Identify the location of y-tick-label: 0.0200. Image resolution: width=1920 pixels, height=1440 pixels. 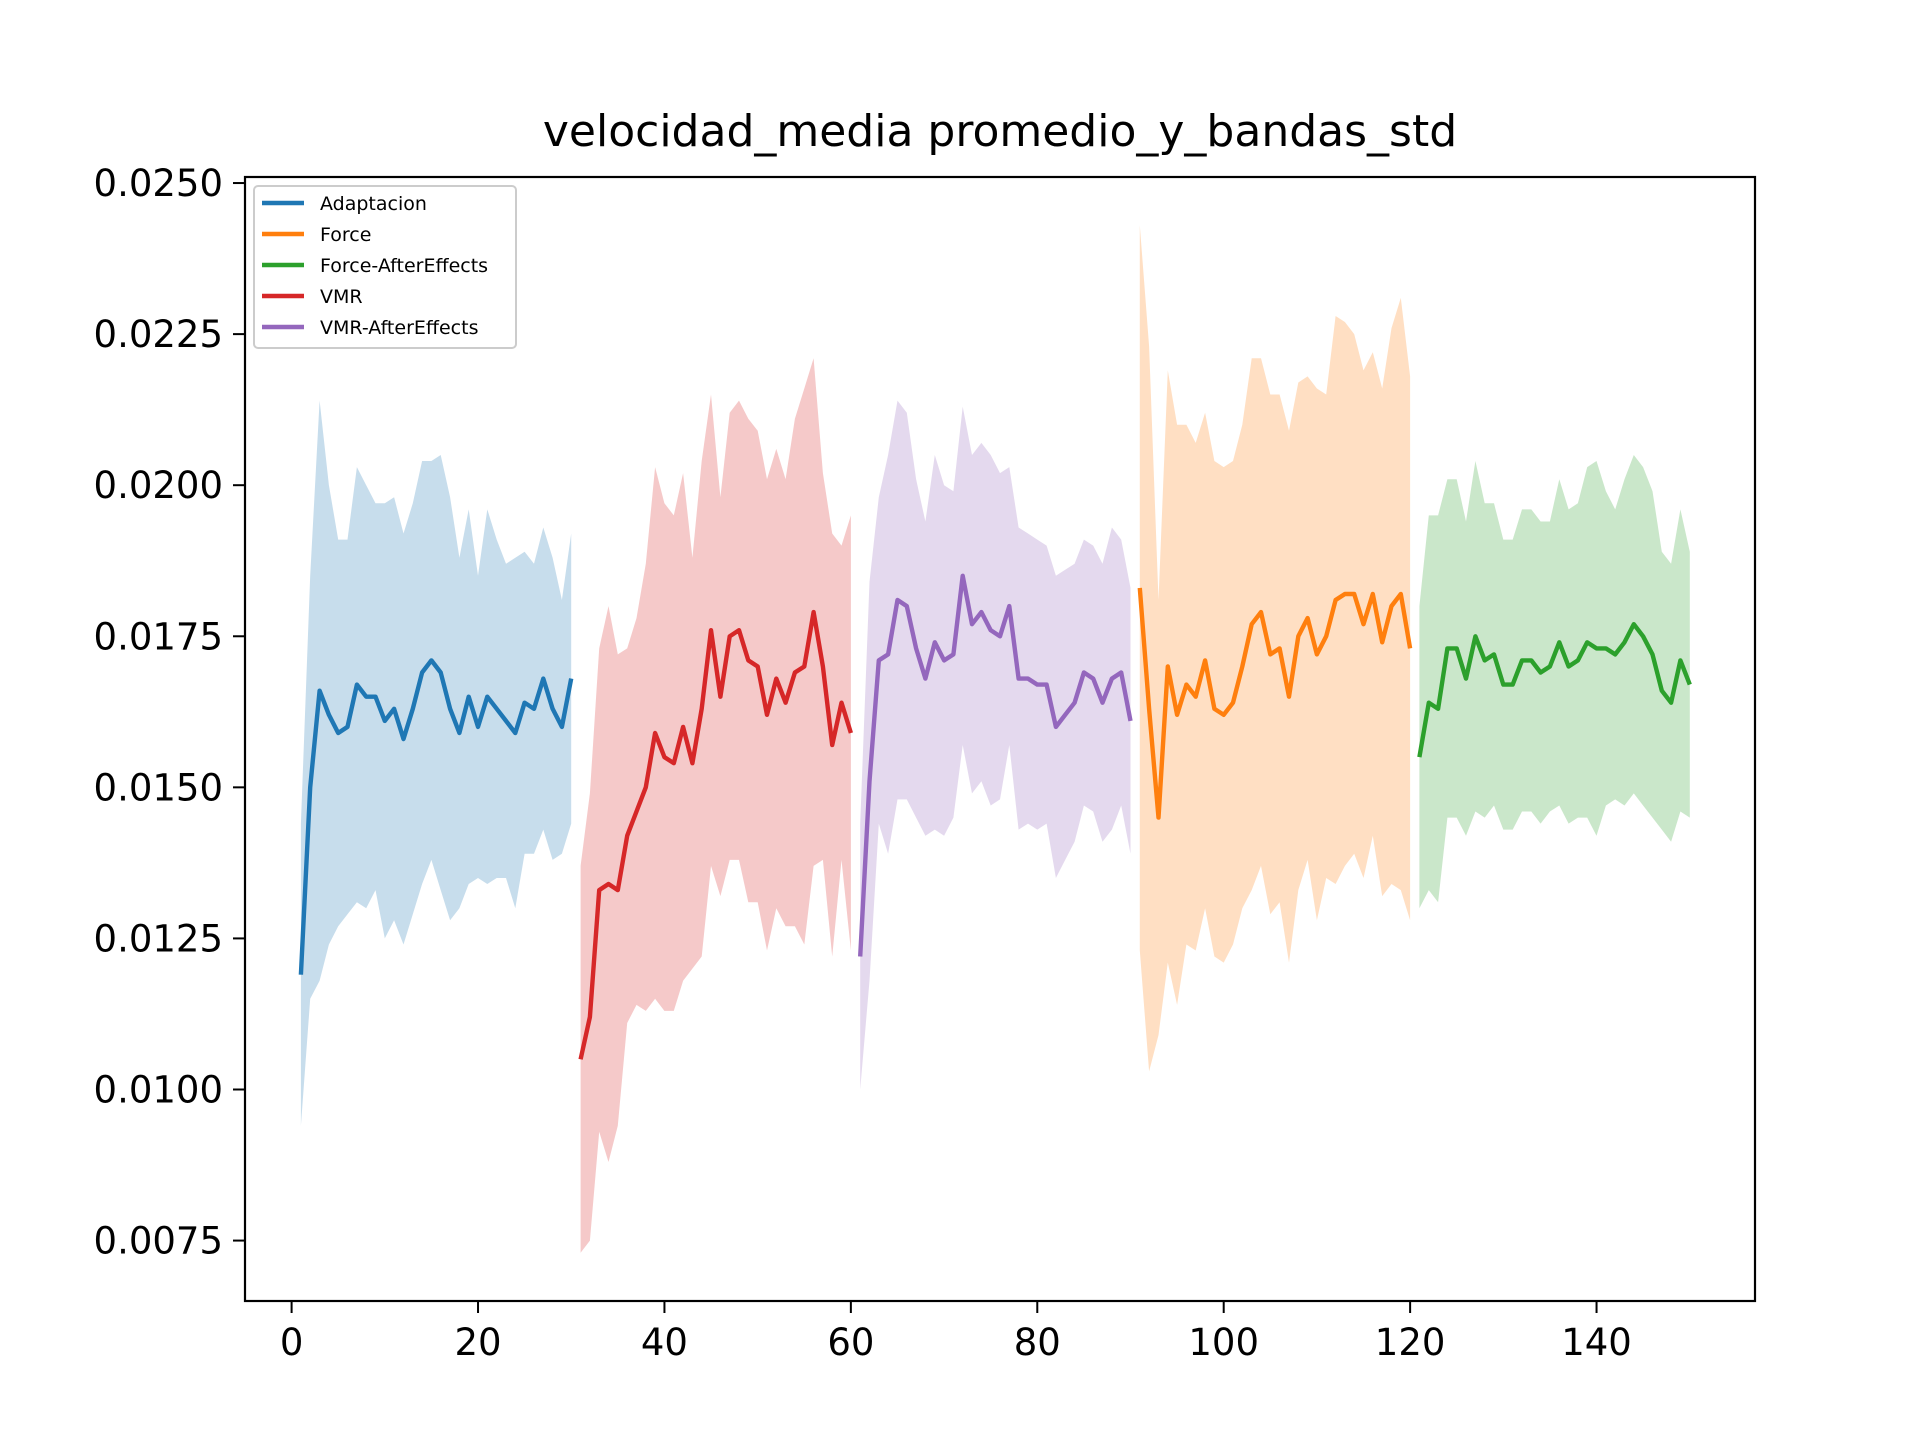
(158, 485).